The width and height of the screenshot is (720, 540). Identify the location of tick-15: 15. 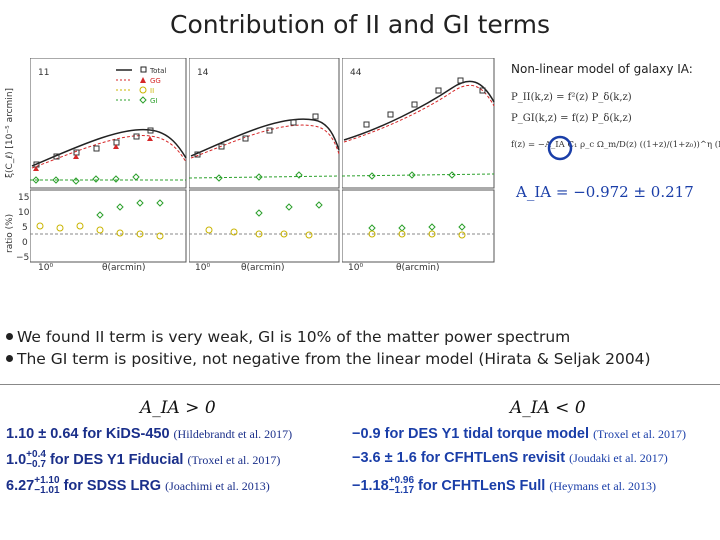
(23, 198).